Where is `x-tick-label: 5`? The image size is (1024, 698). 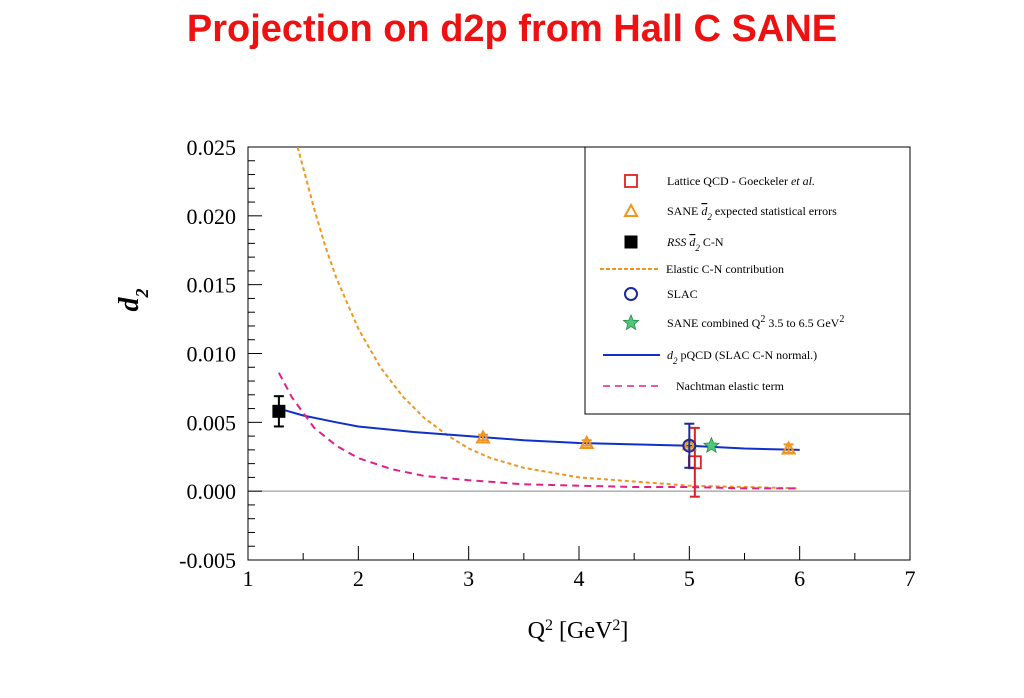
x-tick-label: 5 is located at coordinates (689, 578).